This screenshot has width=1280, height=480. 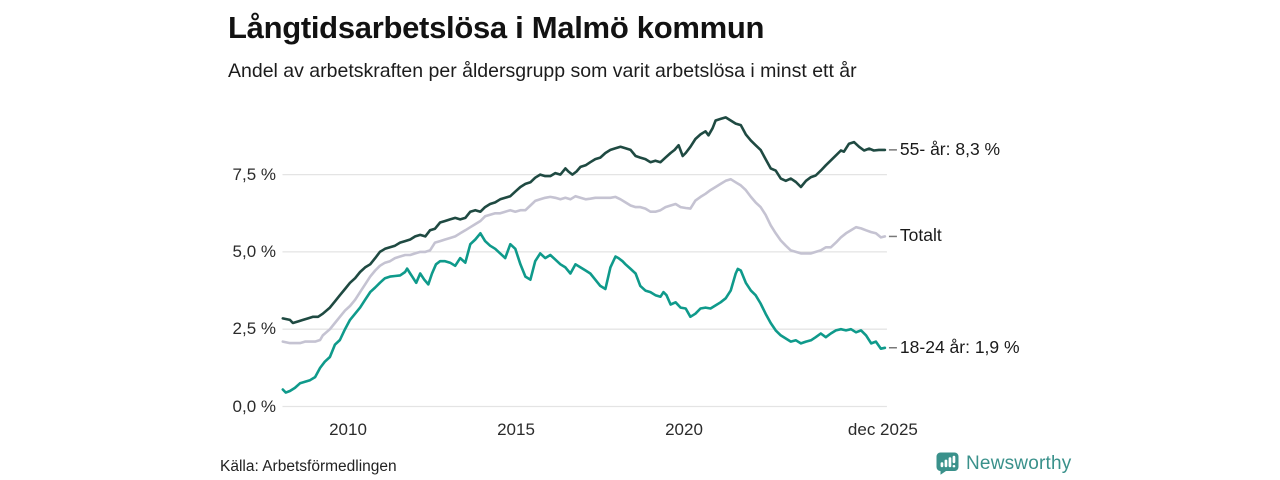 I want to click on y-axis-tick-label: 7,5 %, so click(x=254, y=174).